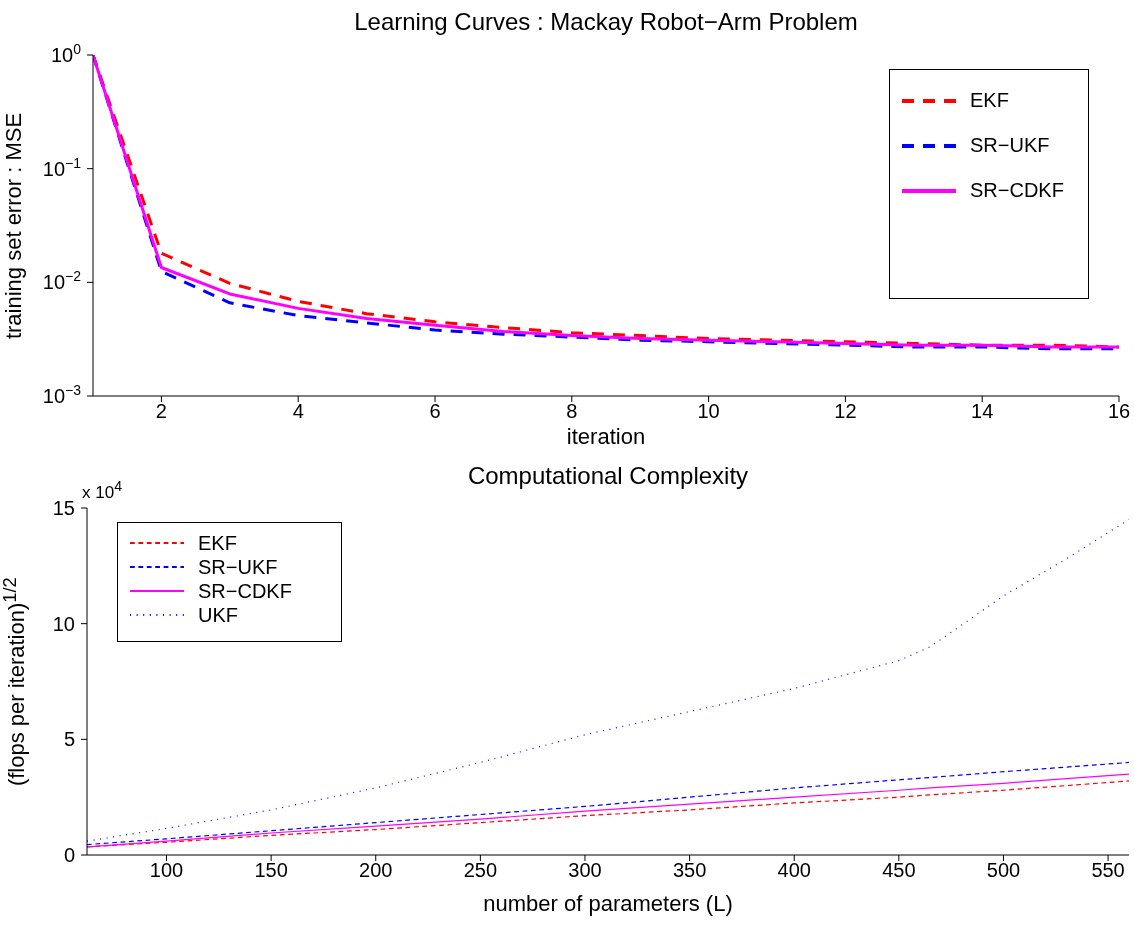 The width and height of the screenshot is (1134, 930). What do you see at coordinates (1003, 870) in the screenshot?
I see `x-tick-label: 500` at bounding box center [1003, 870].